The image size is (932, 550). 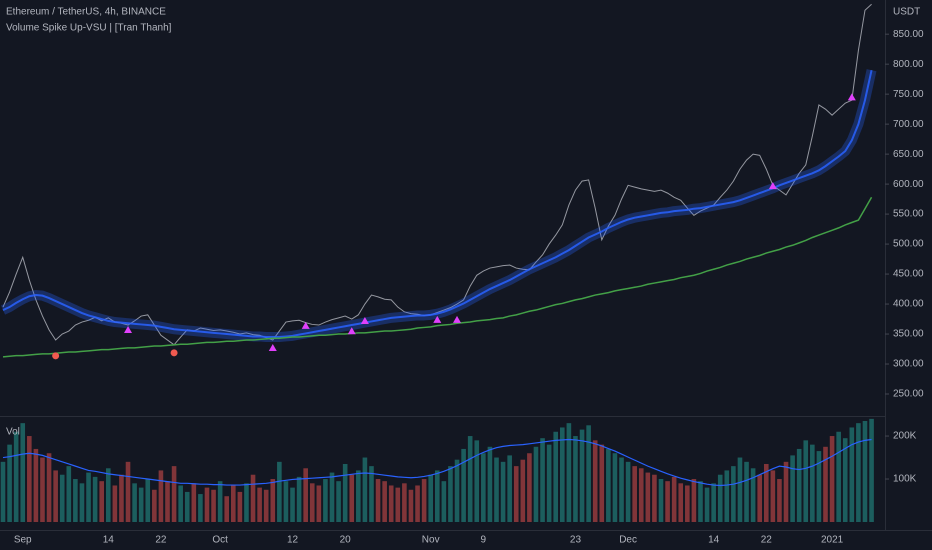 What do you see at coordinates (908, 394) in the screenshot?
I see `y-tick-label: 250.00` at bounding box center [908, 394].